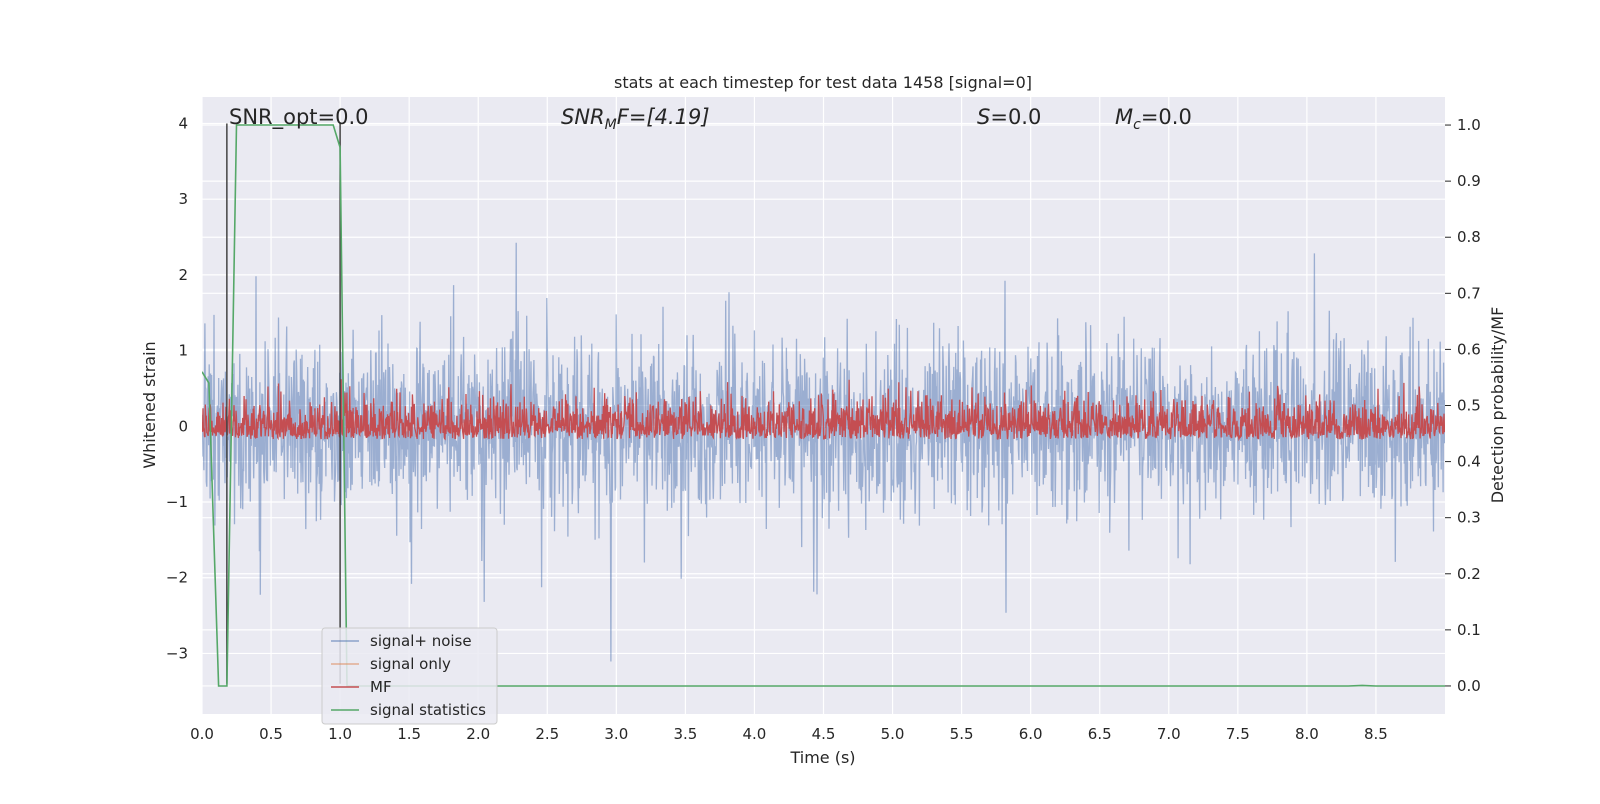 The image size is (1600, 804). I want to click on x-tick-label: 7.0, so click(1169, 734).